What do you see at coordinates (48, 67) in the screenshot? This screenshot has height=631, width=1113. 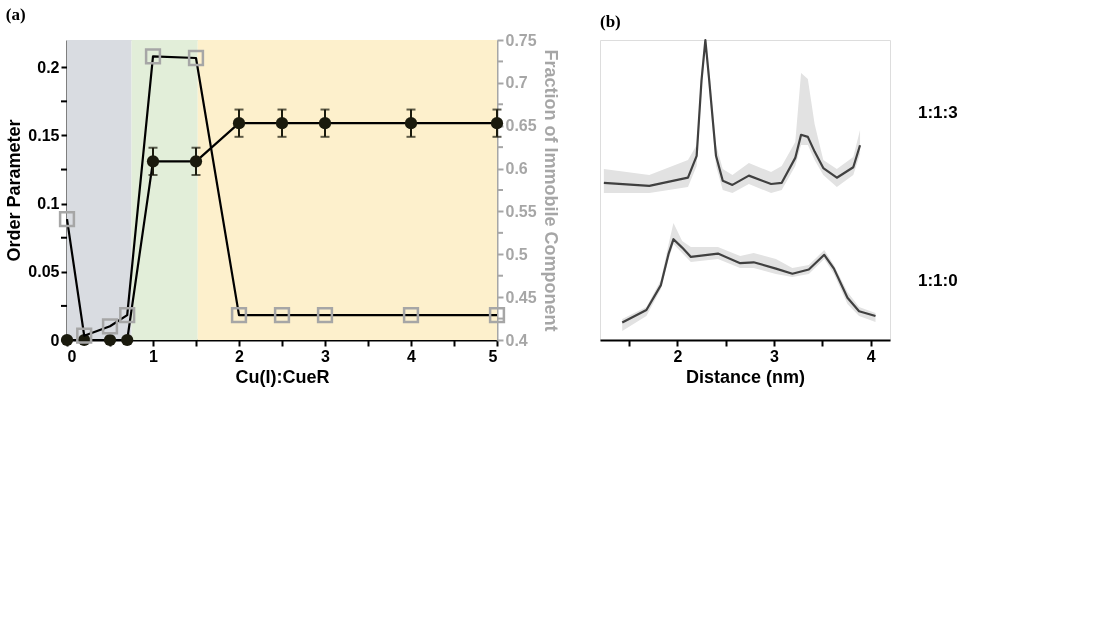 I see `y-tick-label: 0.2` at bounding box center [48, 67].